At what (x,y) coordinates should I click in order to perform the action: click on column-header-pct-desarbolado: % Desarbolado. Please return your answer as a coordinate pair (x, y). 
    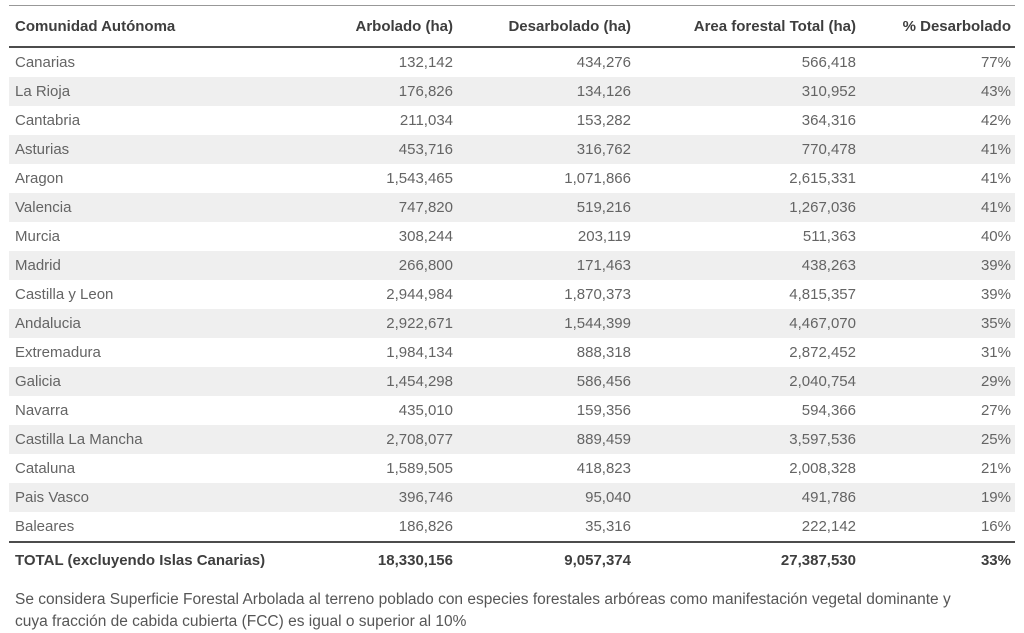
    Looking at the image, I should click on (937, 26).